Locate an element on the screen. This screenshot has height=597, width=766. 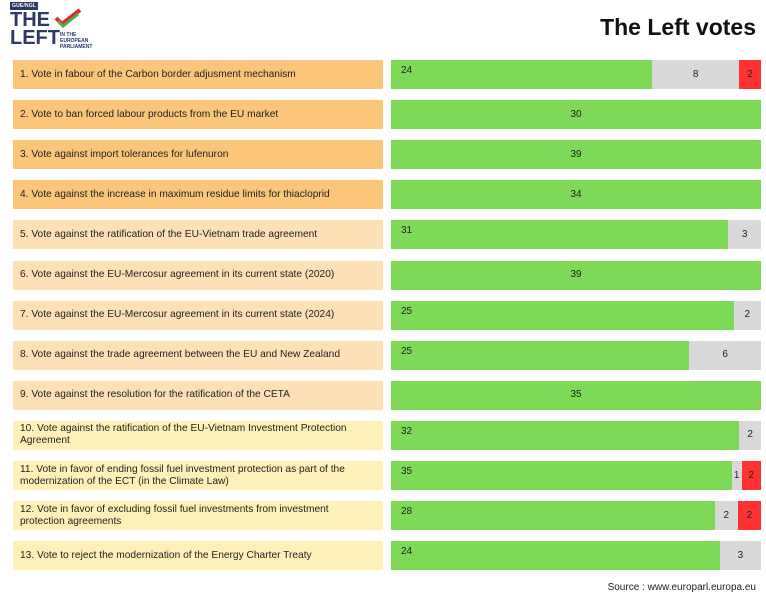
bar-value-label: 6 is located at coordinates (725, 355).